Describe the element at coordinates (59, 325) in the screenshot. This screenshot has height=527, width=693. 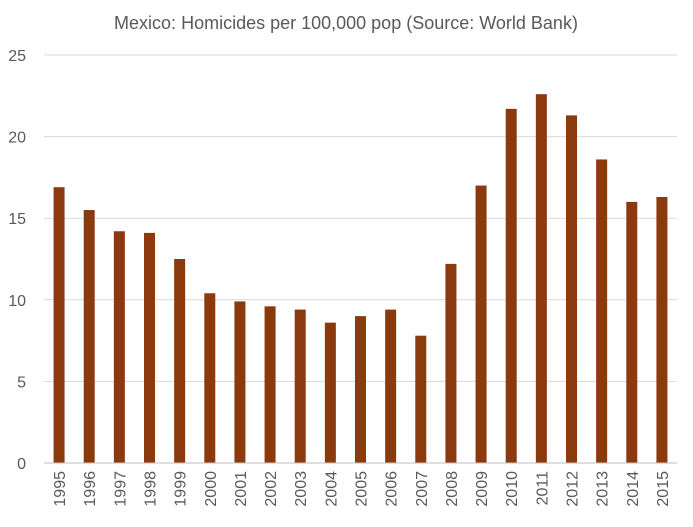
I see `bar-1995` at that location.